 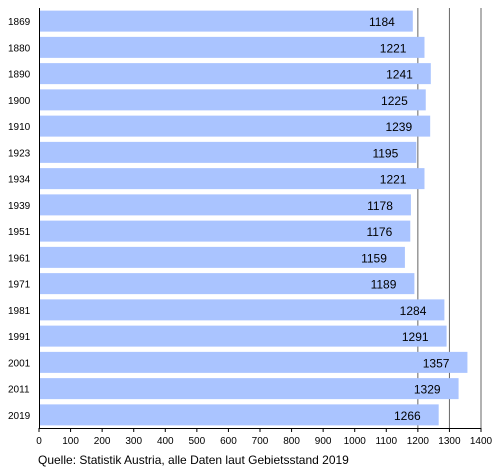 I want to click on x-tick-label: 1300, so click(x=449, y=441).